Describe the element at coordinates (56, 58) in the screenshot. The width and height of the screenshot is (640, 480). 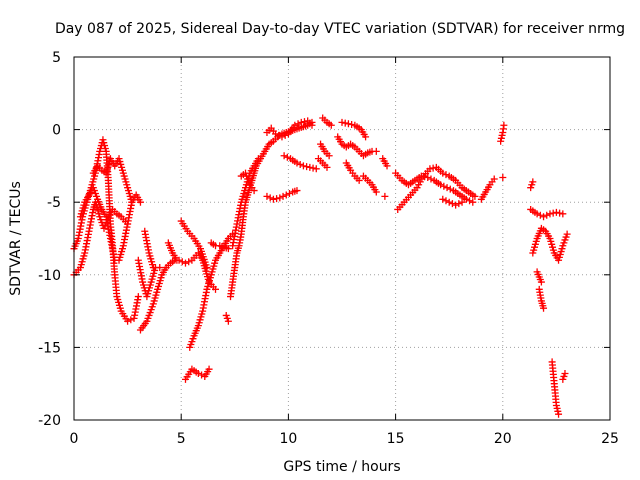
I see `y-tick-label: 5` at that location.